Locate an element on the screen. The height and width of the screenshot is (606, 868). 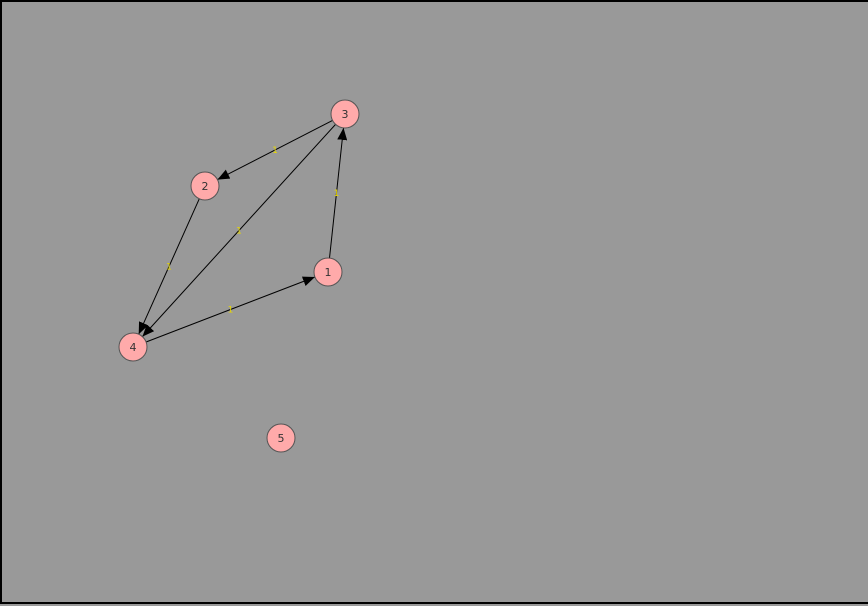
edge-label-3-to-4: 1 is located at coordinates (239, 232).